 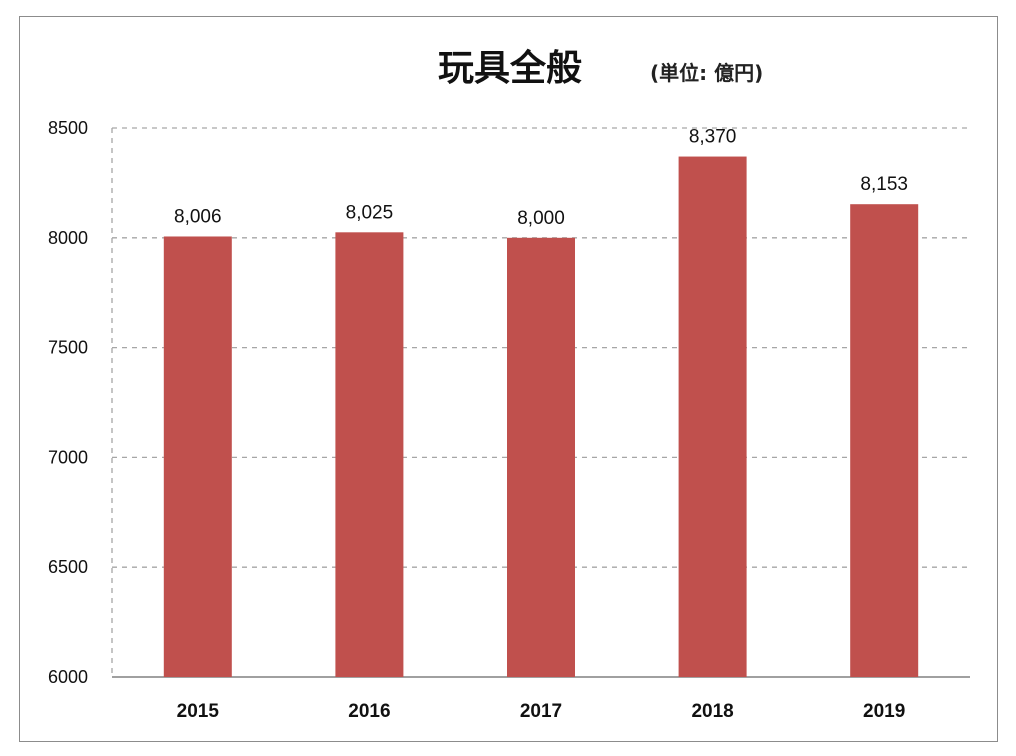 I want to click on data-label: 8,006, so click(x=198, y=216).